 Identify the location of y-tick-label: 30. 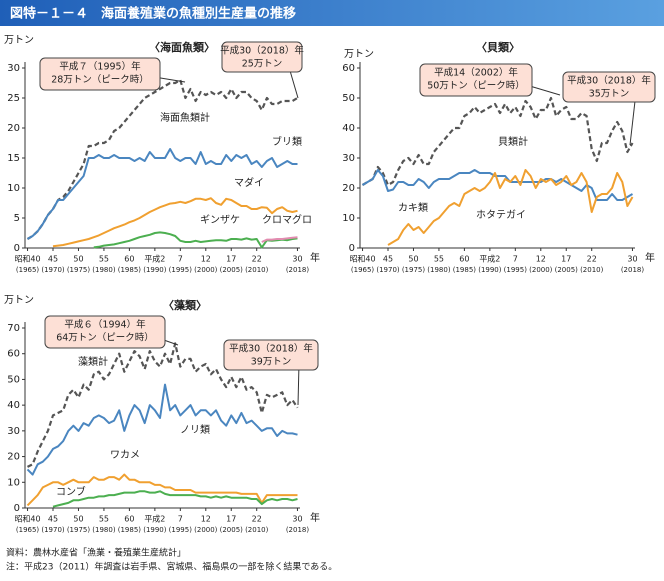
(13, 431).